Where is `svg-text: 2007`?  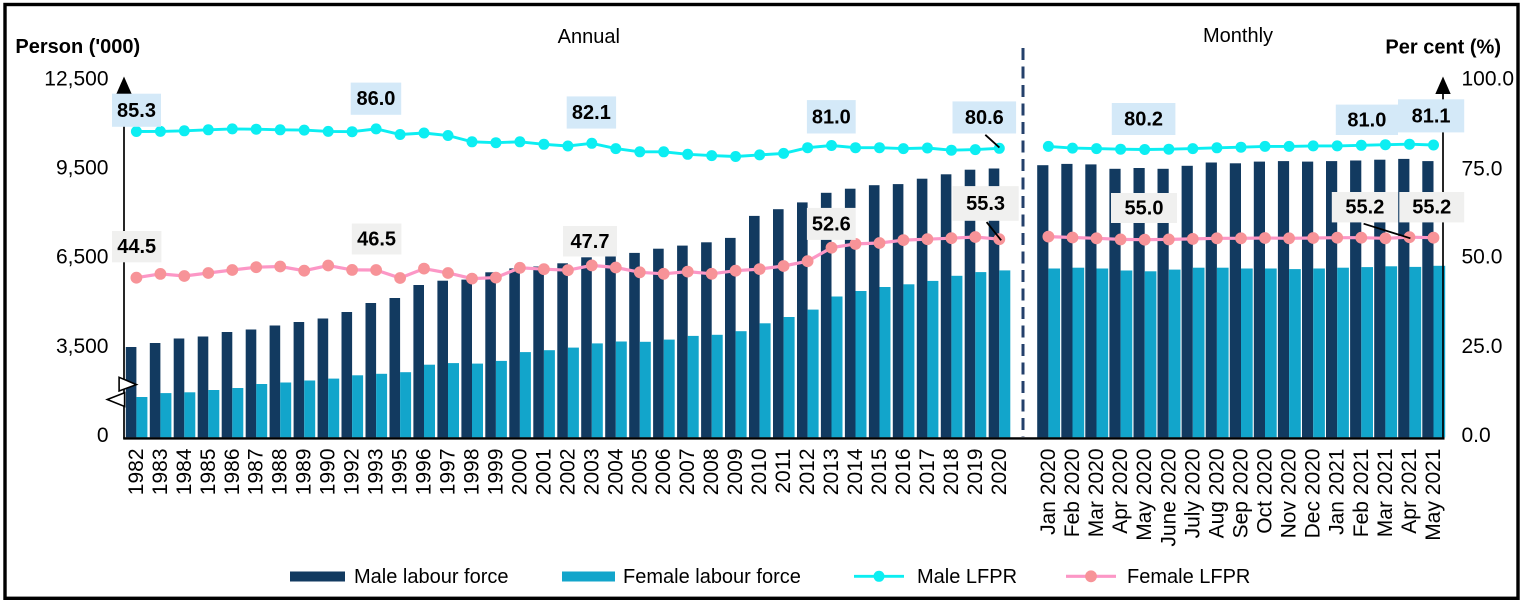
svg-text: 2007 is located at coordinates (687, 472).